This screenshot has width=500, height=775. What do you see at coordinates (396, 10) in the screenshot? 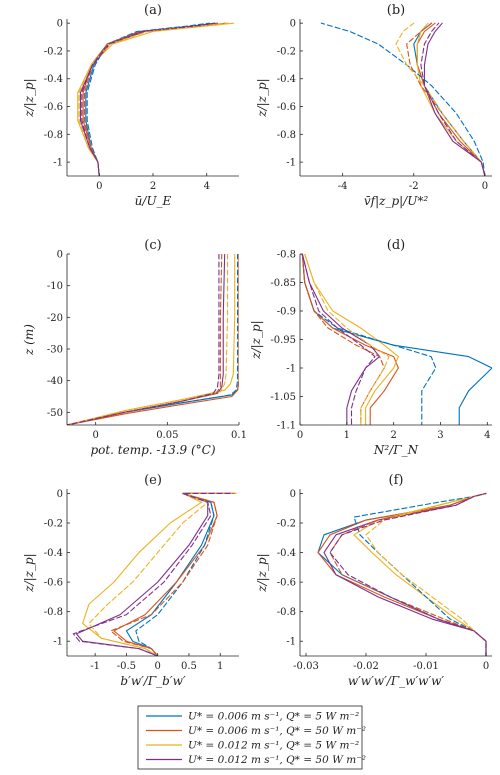
I see `panel-title: (b)` at bounding box center [396, 10].